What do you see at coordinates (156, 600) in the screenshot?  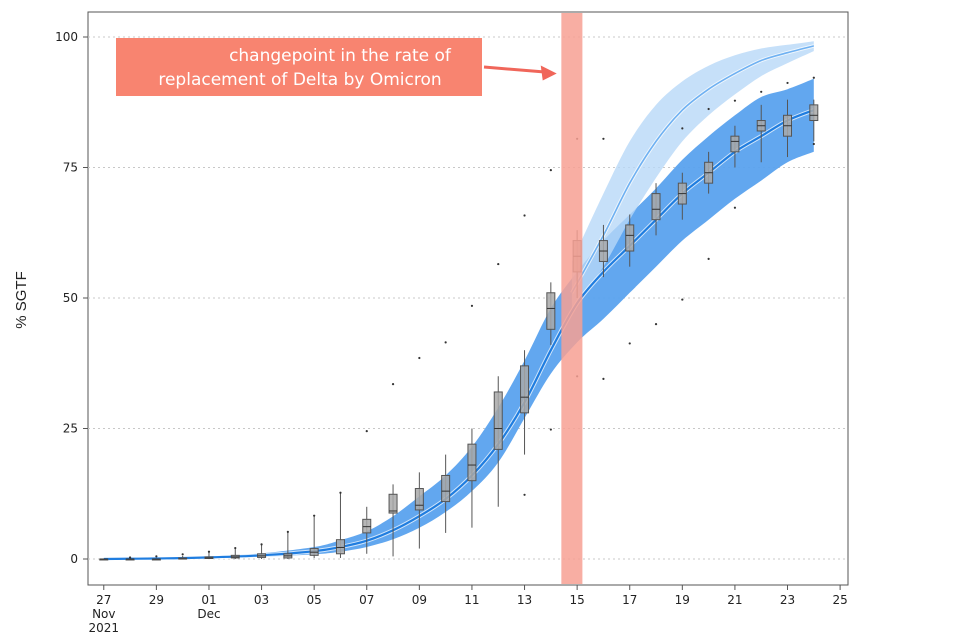 I see `x-tick-label: 29` at bounding box center [156, 600].